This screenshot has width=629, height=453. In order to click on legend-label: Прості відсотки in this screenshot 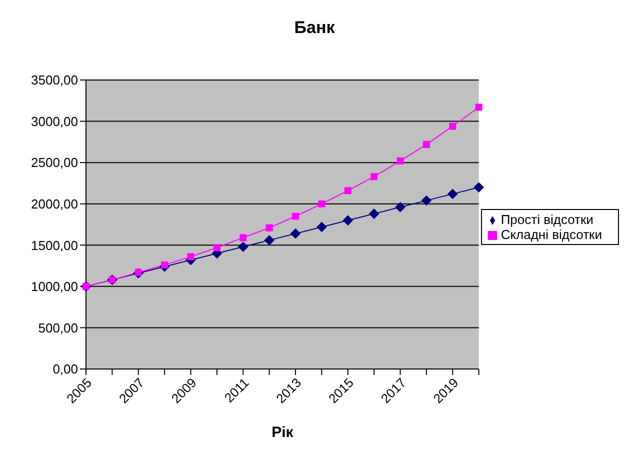, I will do `click(547, 219)`.